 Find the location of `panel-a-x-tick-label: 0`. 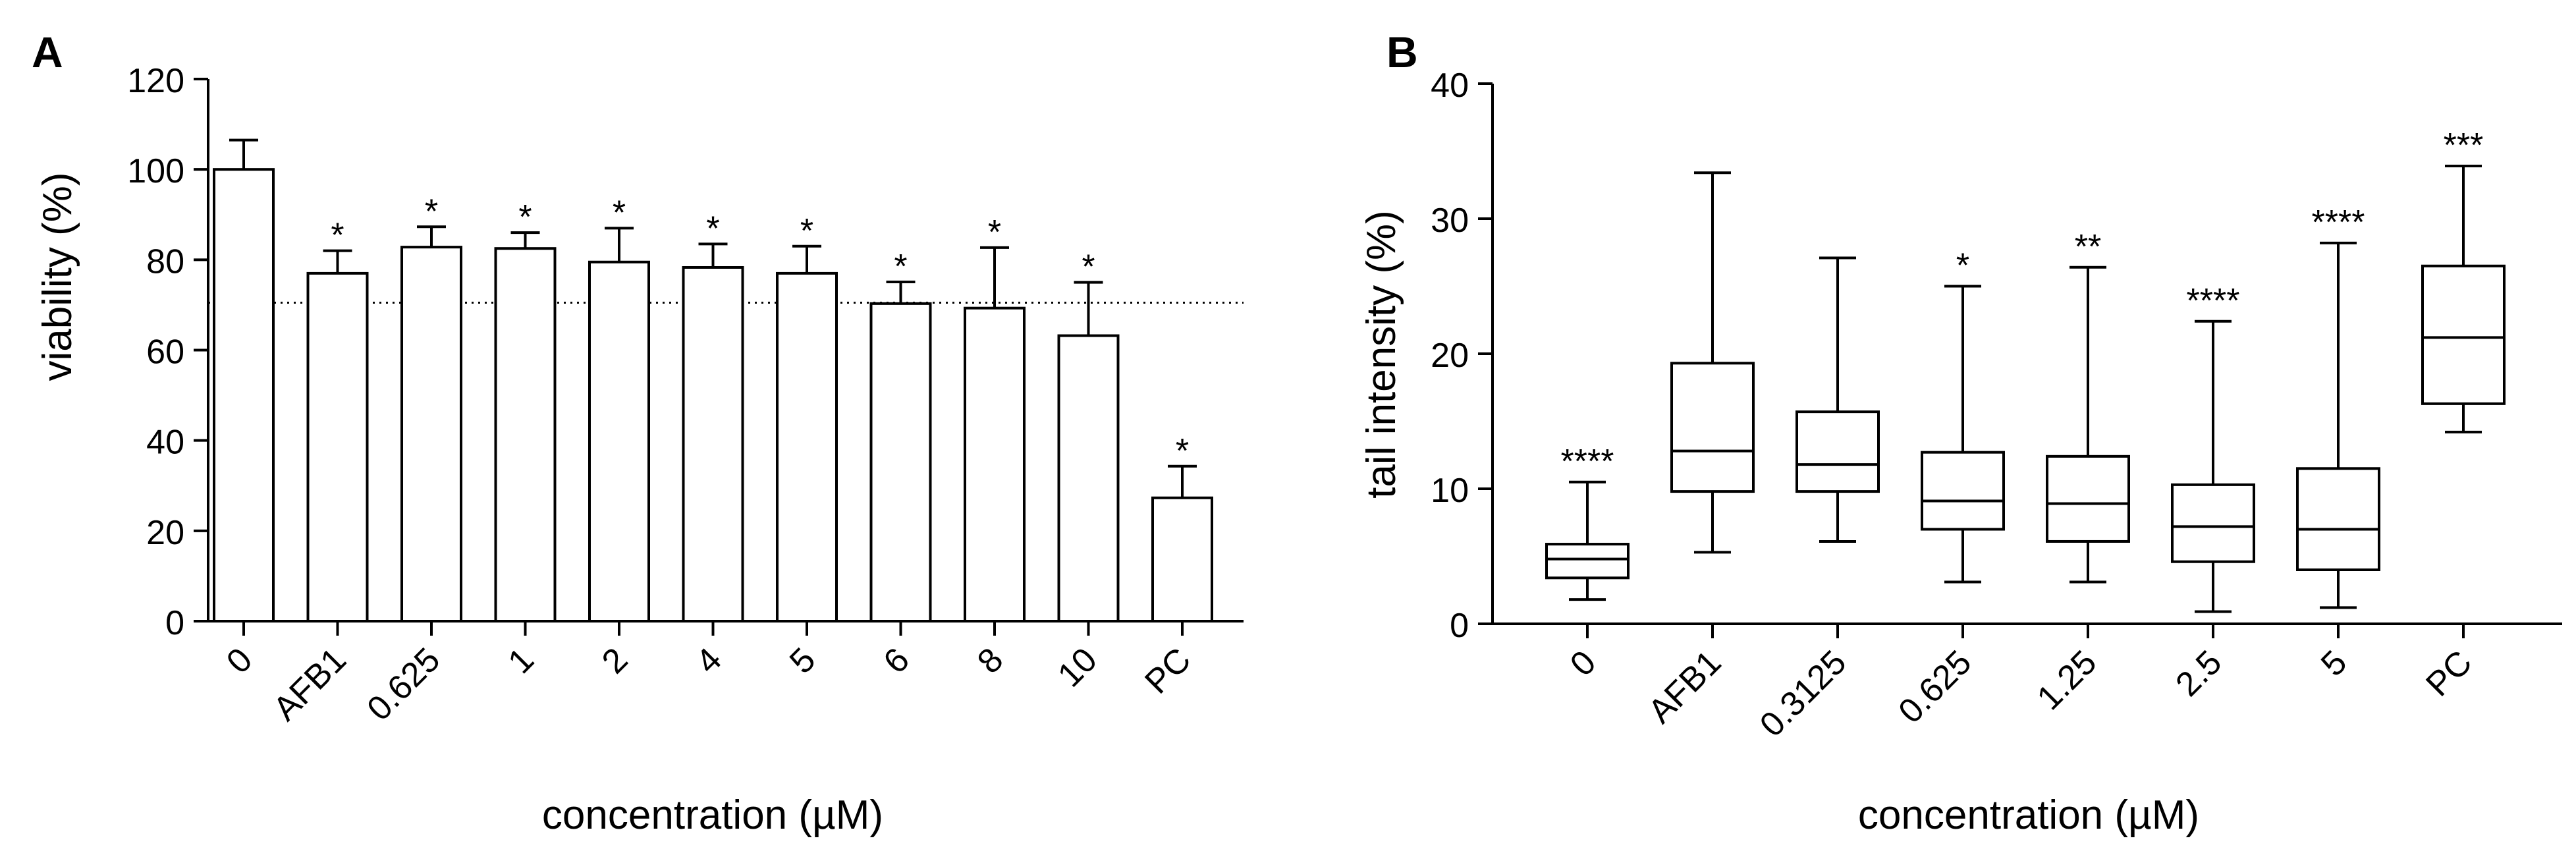

panel-a-x-tick-label: 0 is located at coordinates (239, 660).